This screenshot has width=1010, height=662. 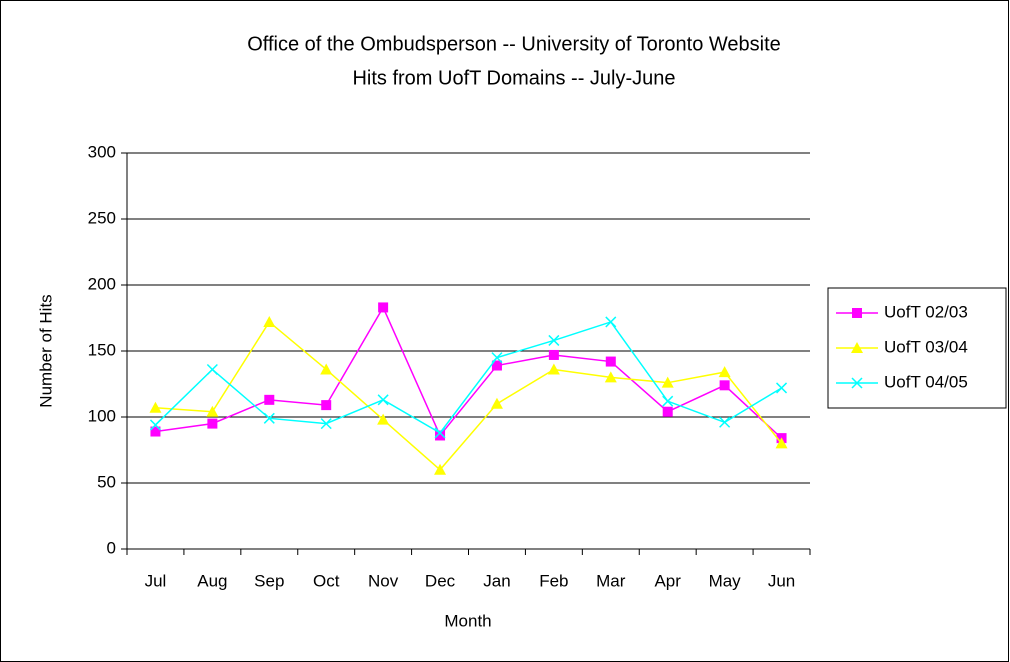 What do you see at coordinates (496, 580) in the screenshot?
I see `x-tick-label: Jan` at bounding box center [496, 580].